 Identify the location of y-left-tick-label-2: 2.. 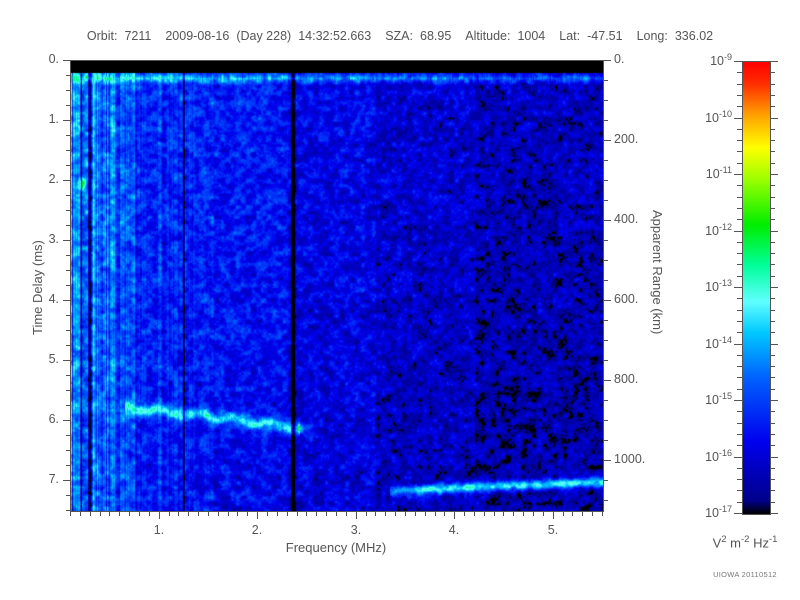
(53, 179).